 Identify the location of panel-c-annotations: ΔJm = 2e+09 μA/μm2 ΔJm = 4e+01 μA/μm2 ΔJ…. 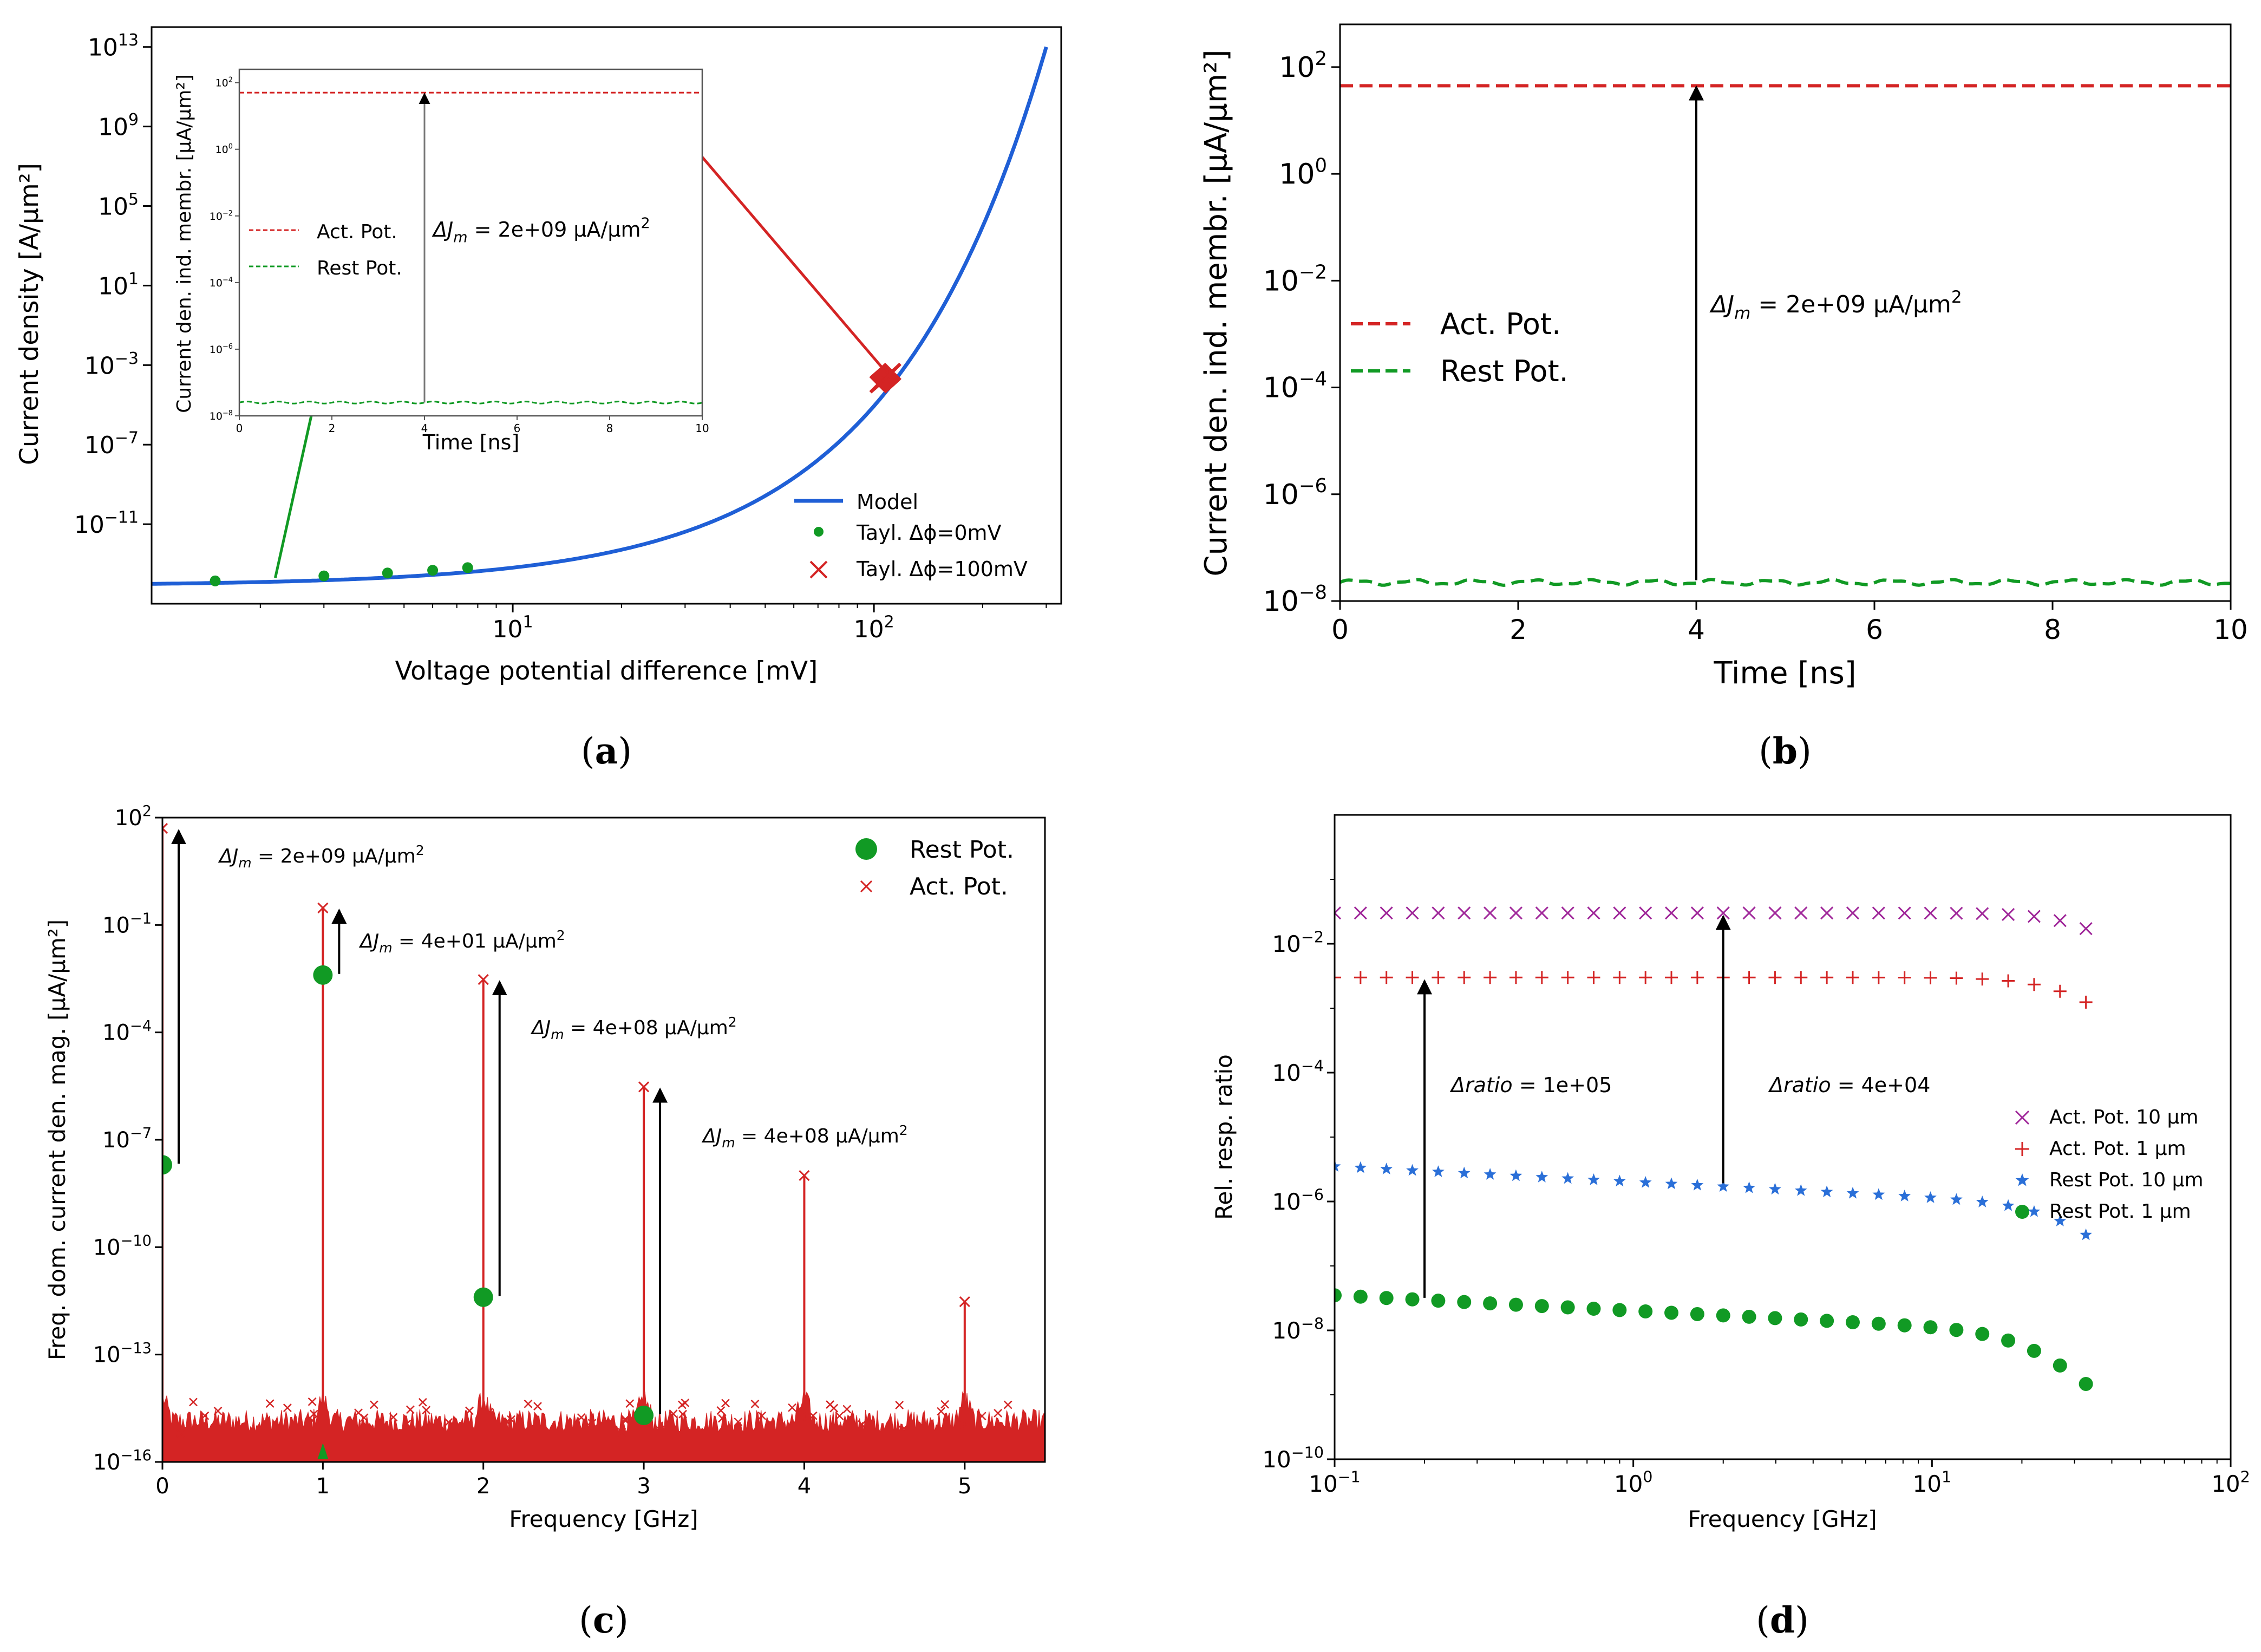
(563, 997).